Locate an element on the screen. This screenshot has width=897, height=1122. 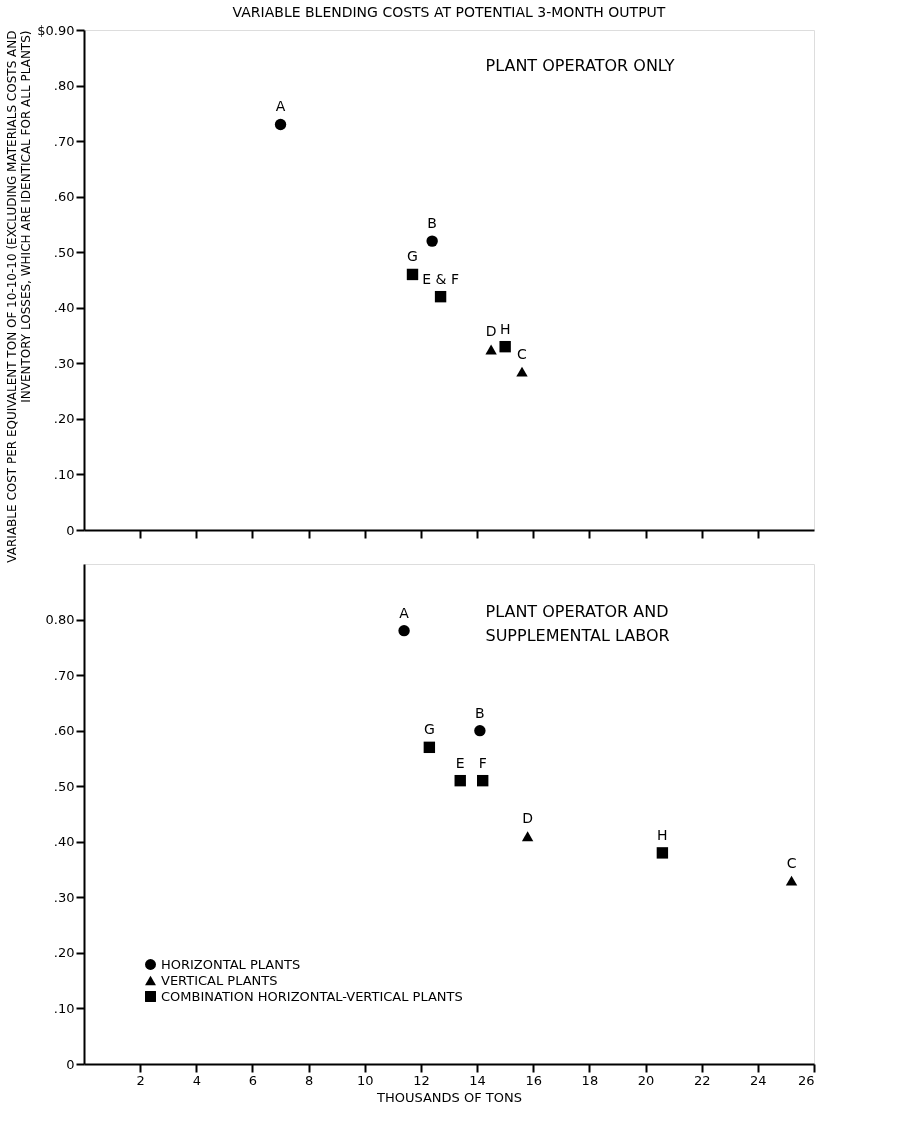
y-tick-label: .80 is located at coordinates (64, 86).